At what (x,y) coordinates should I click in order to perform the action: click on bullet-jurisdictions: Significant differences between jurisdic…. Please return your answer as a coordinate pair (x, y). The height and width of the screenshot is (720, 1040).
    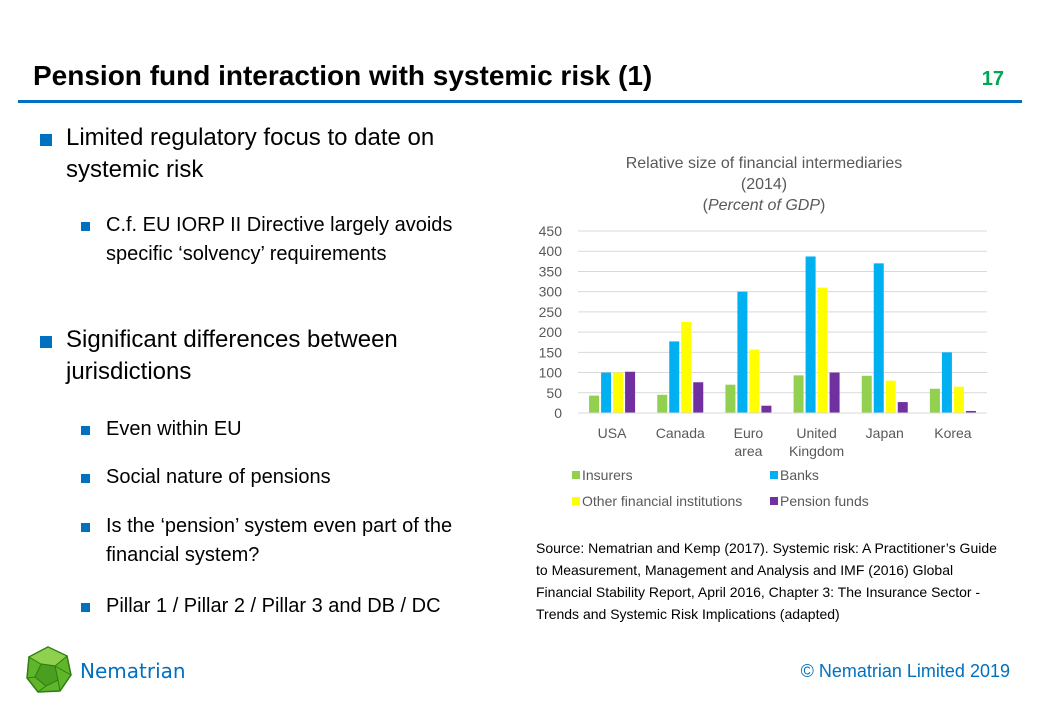
    Looking at the image, I should click on (268, 356).